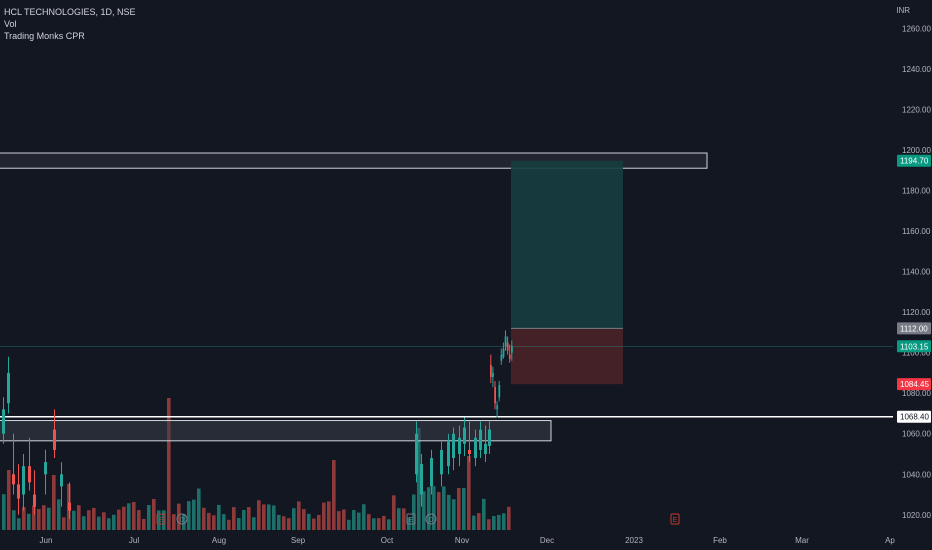 The image size is (932, 550). I want to click on price-axis-label: 1084.45, so click(914, 384).